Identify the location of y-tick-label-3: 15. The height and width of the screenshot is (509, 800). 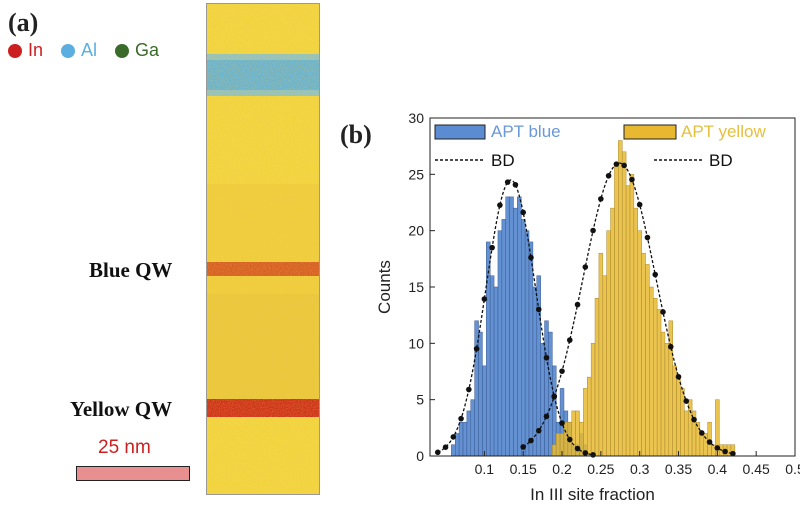
(416, 287).